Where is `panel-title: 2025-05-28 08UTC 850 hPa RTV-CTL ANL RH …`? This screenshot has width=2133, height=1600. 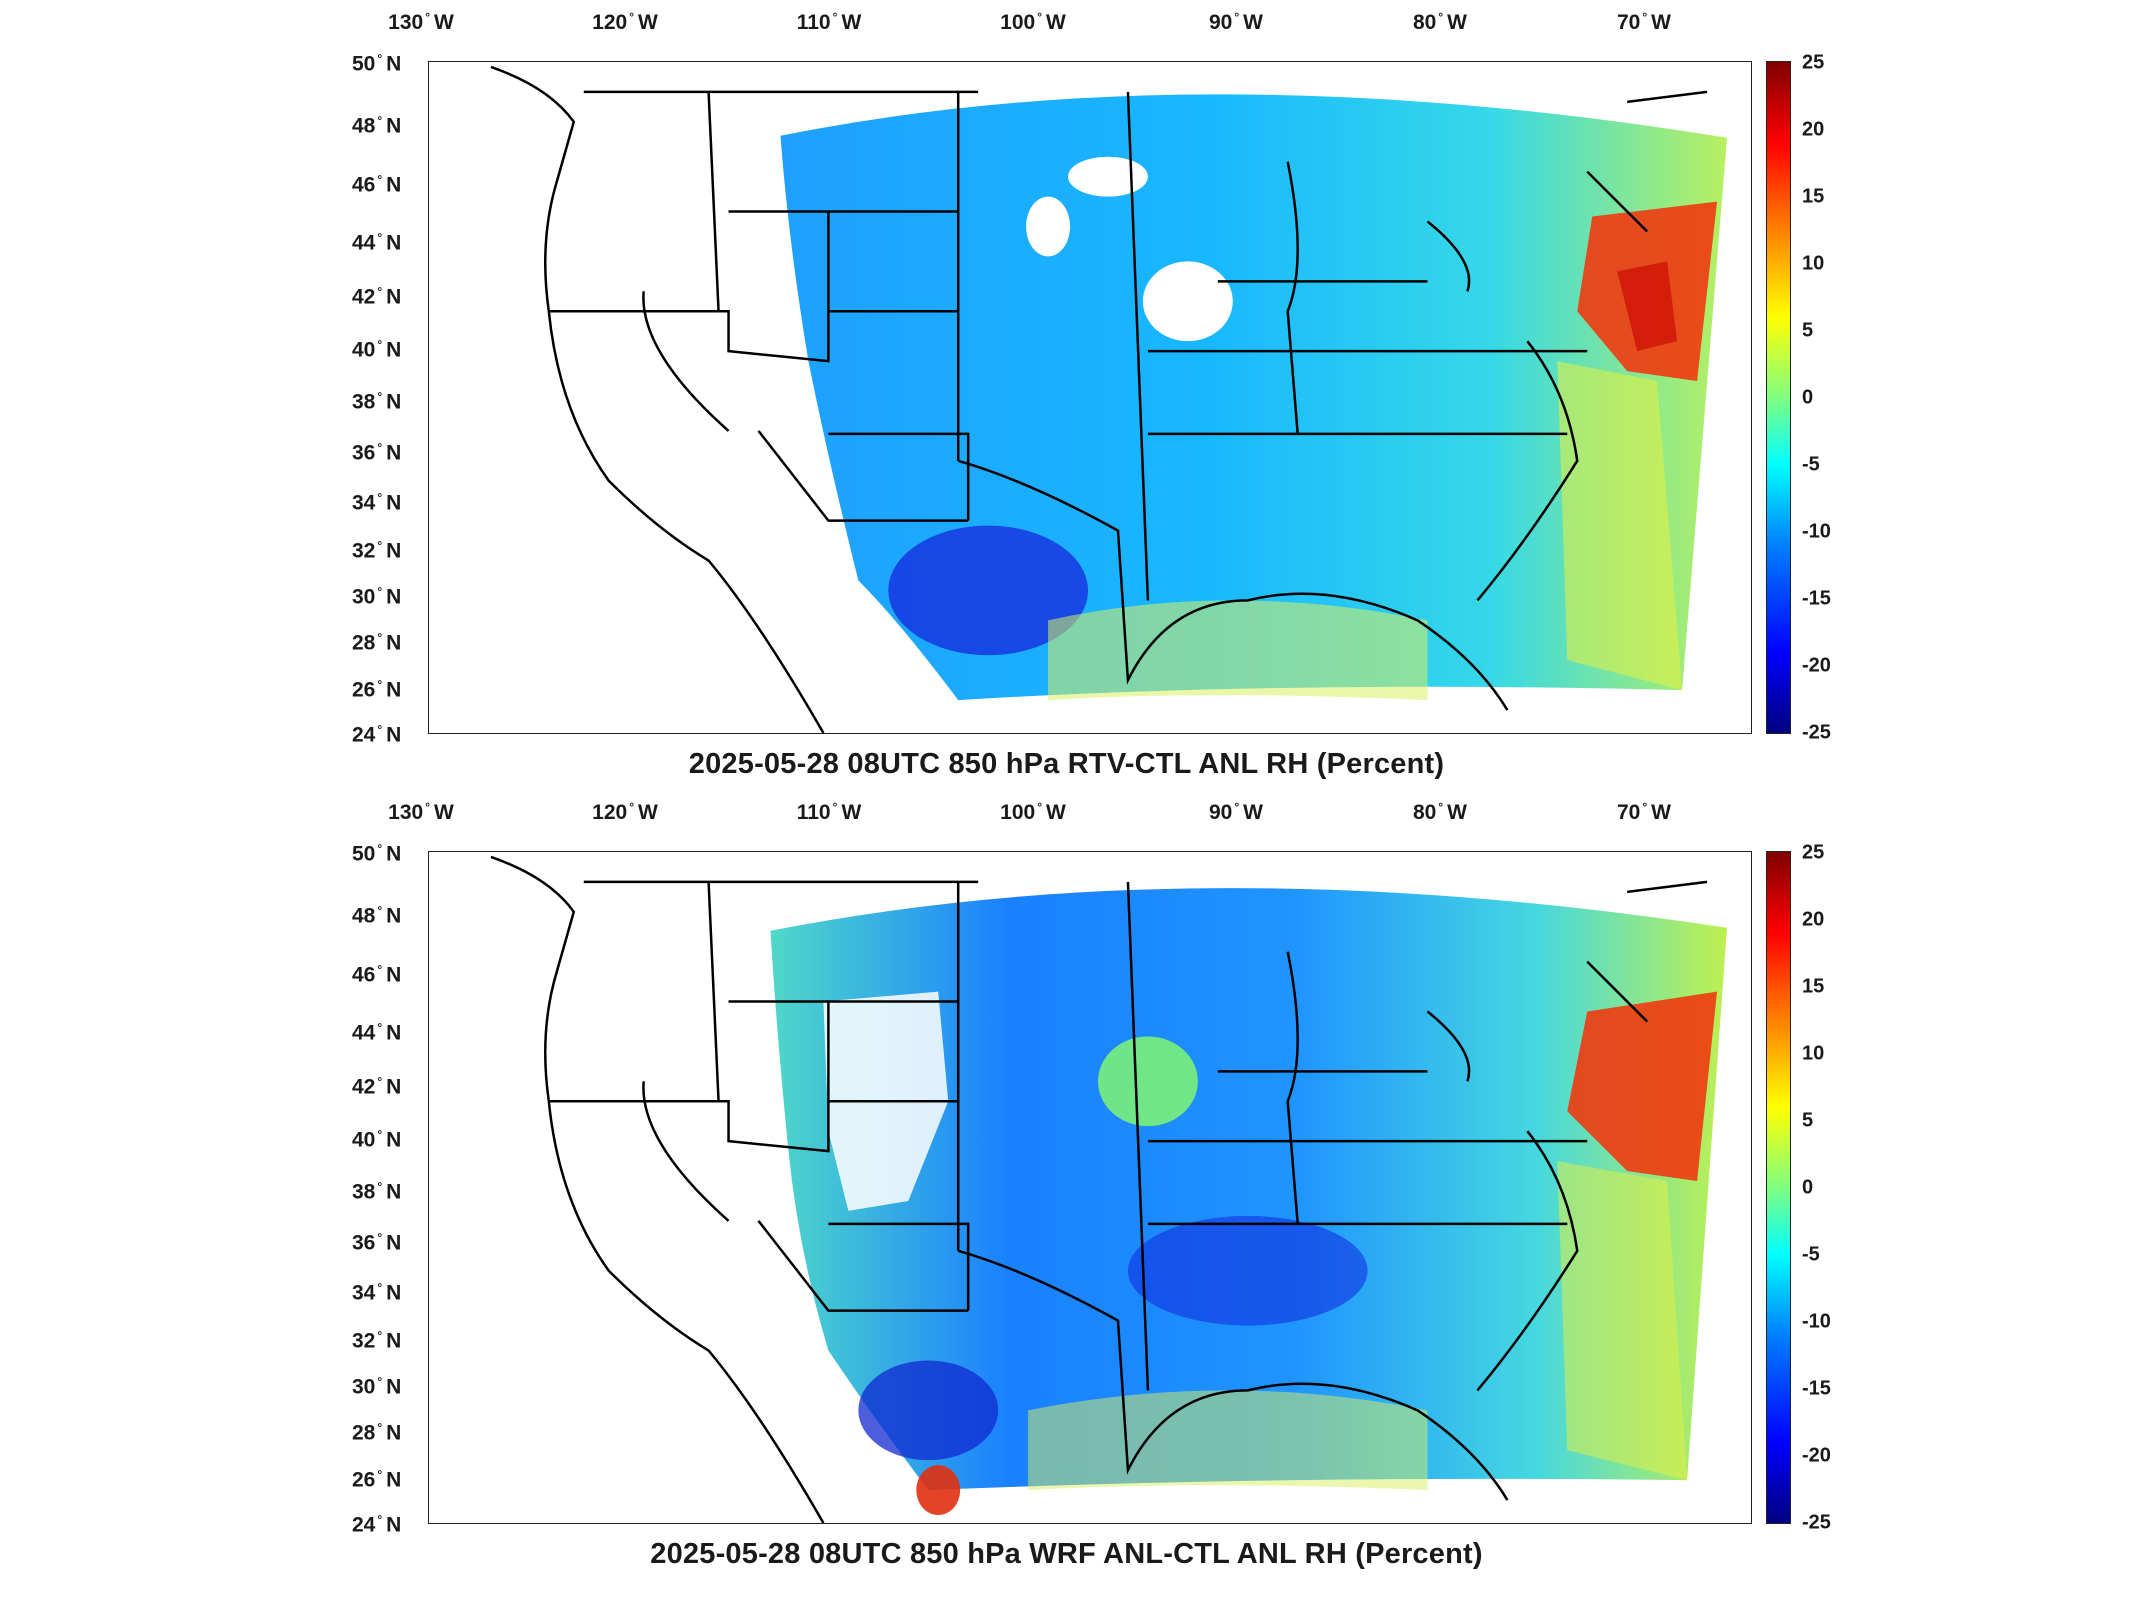 panel-title: 2025-05-28 08UTC 850 hPa RTV-CTL ANL RH … is located at coordinates (1066, 764).